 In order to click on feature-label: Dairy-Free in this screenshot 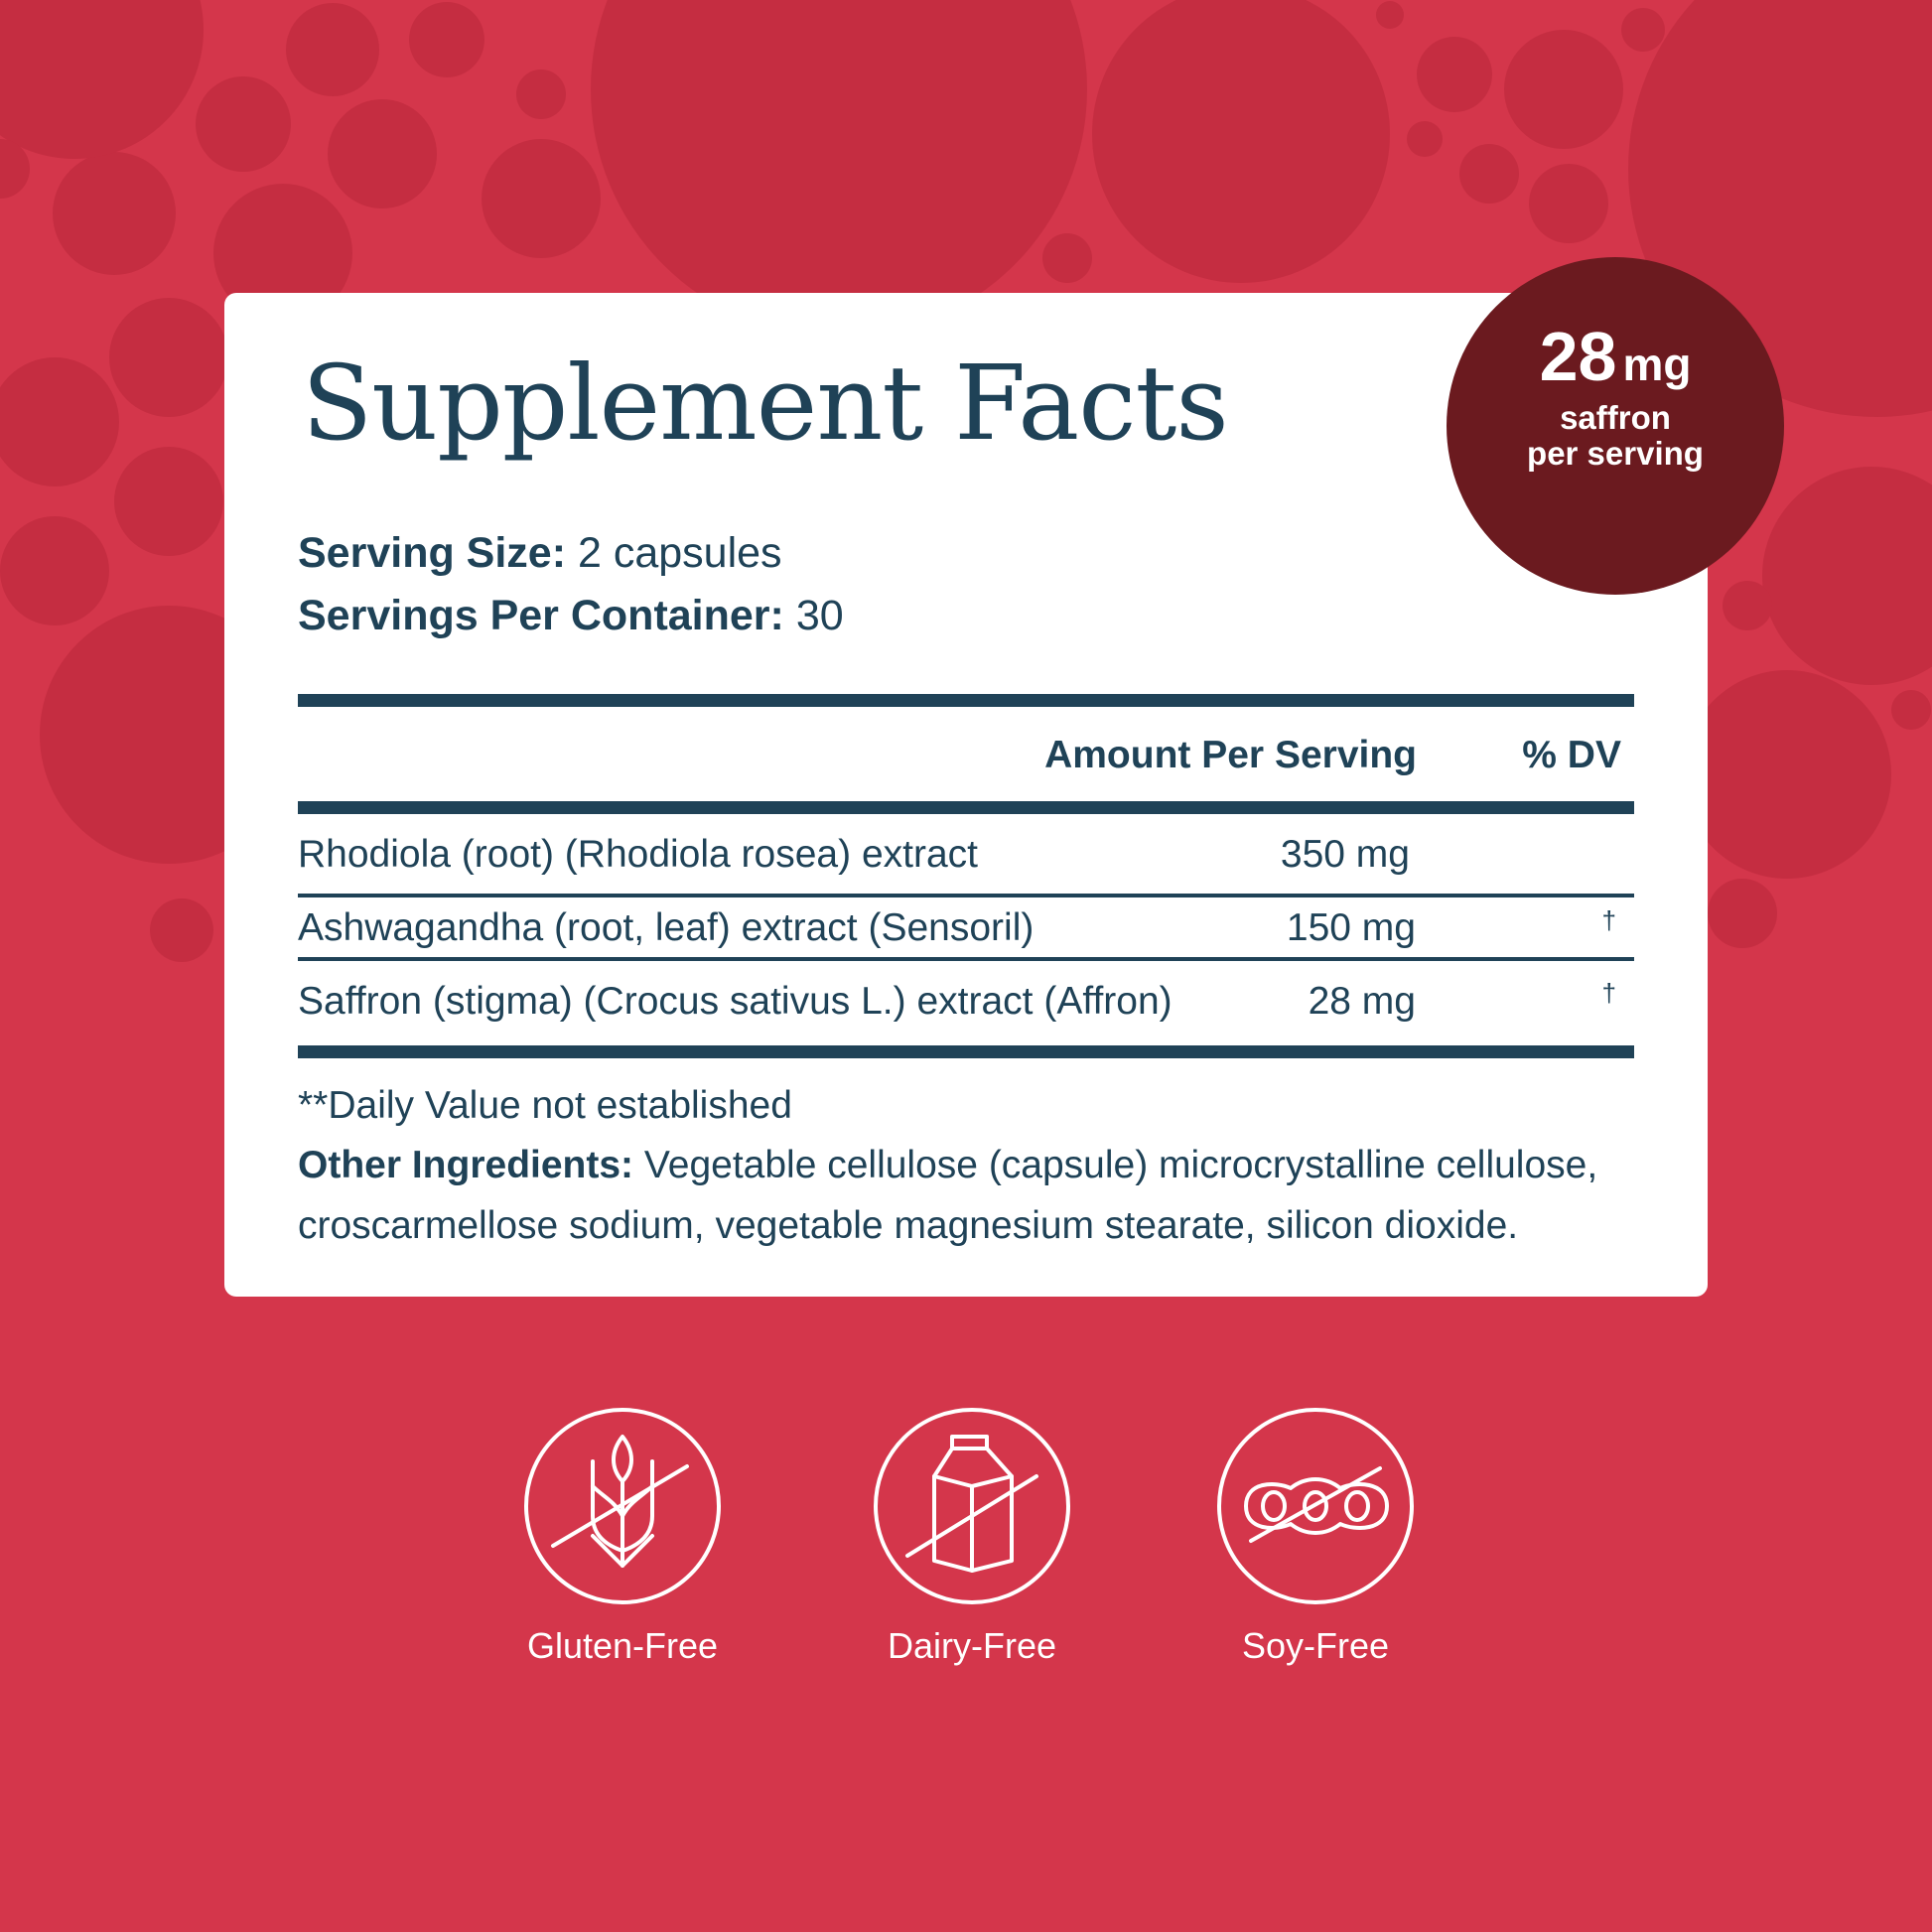, I will do `click(971, 1645)`.